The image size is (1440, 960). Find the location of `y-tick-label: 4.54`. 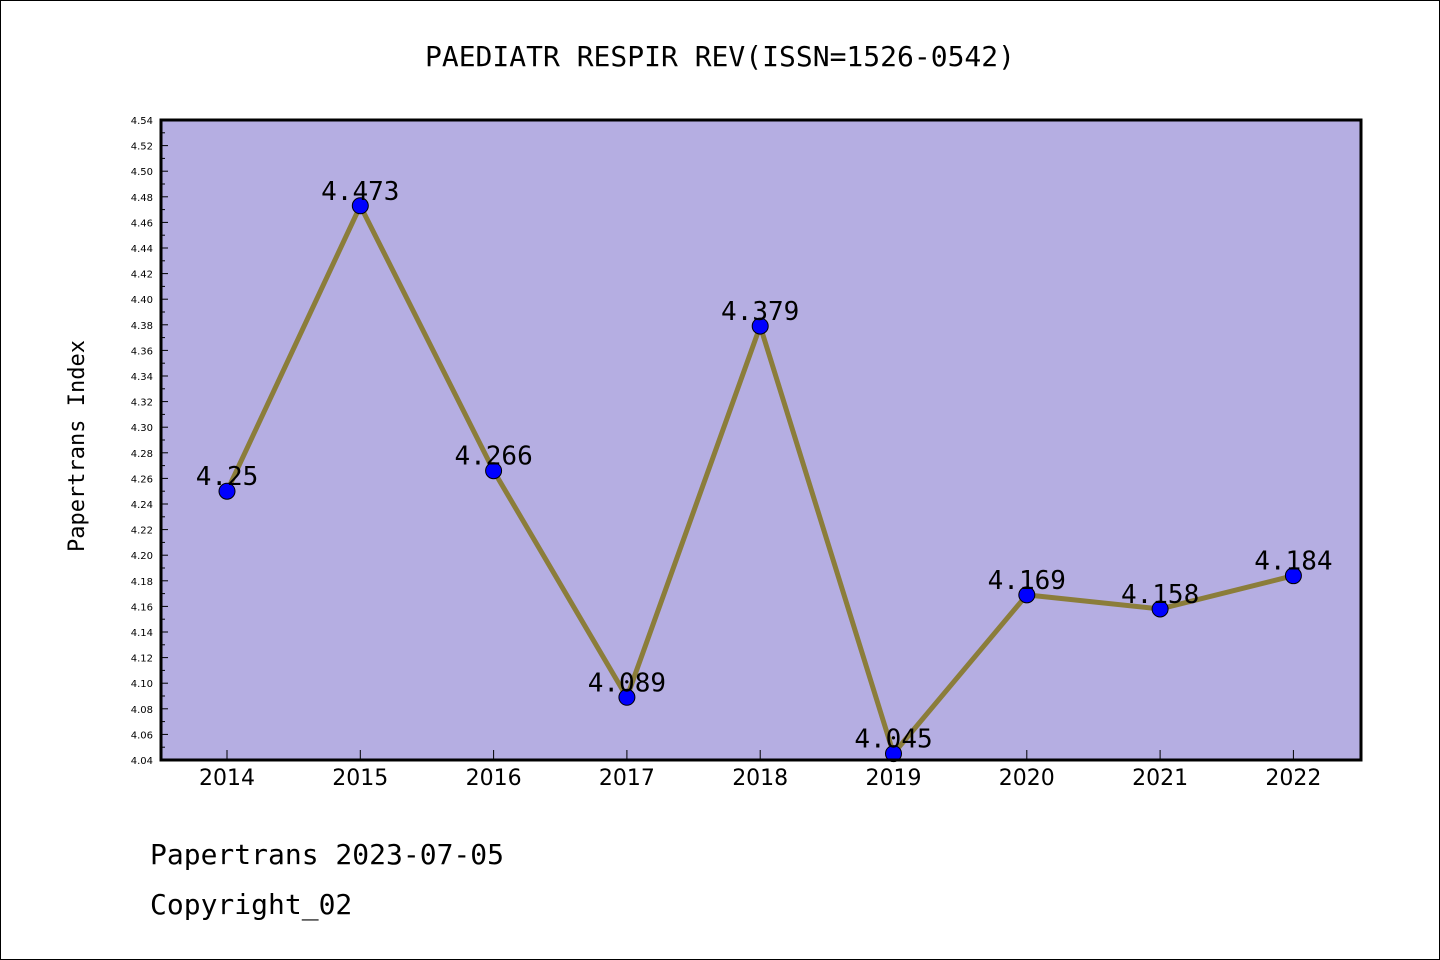

y-tick-label: 4.54 is located at coordinates (142, 121).